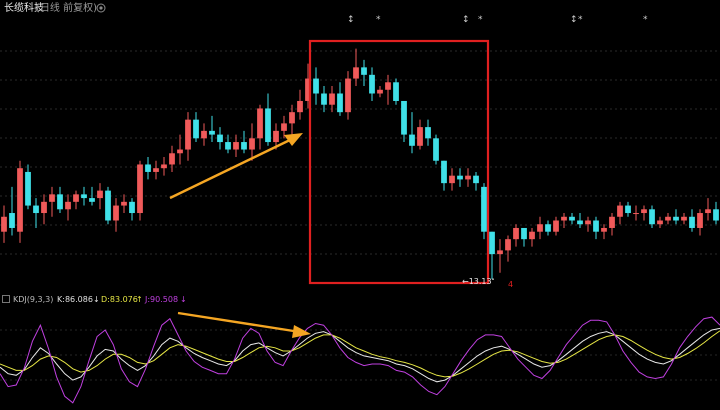 Image resolution: width=720 pixels, height=410 pixels. I want to click on gear-icon, so click(101, 8).